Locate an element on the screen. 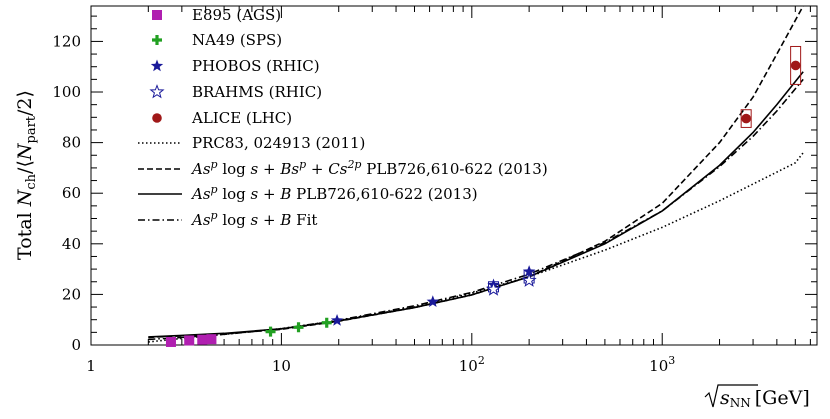  legend-label: PRC83, 024913 (2011) is located at coordinates (278, 143).